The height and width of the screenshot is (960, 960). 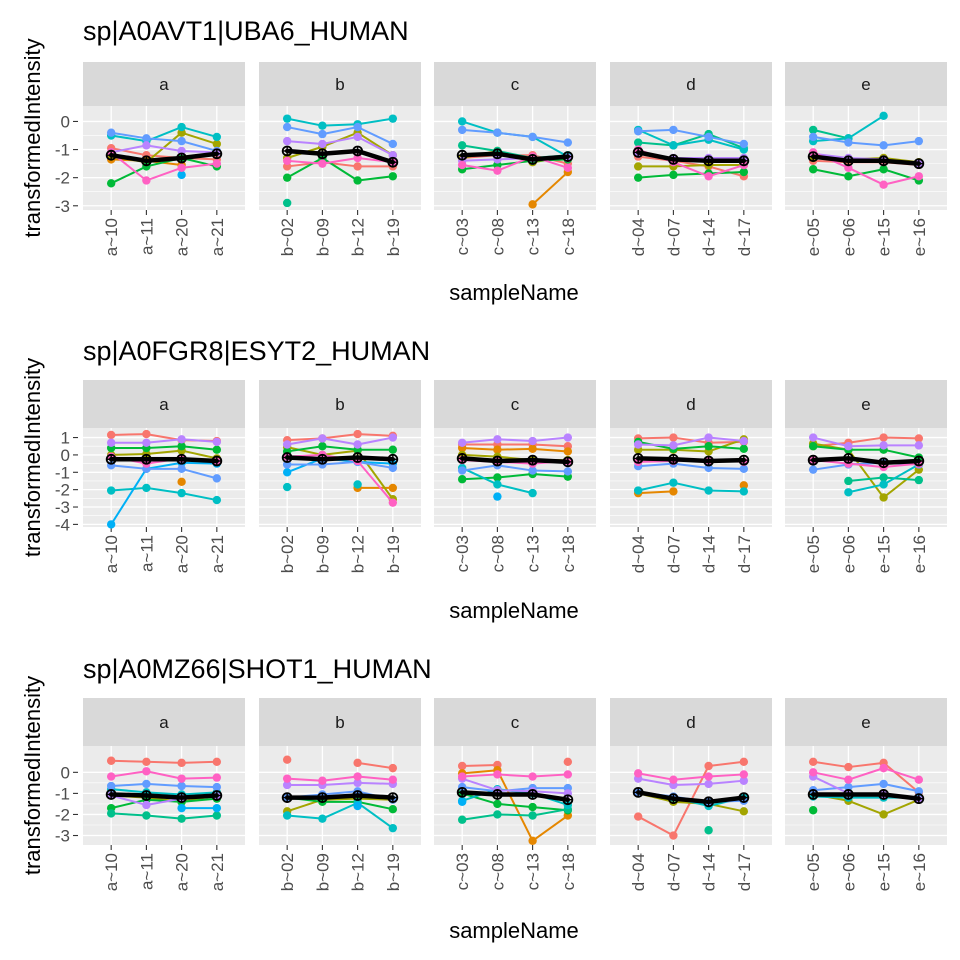 I want to click on x-tick-label: a~20, so click(x=182, y=872).